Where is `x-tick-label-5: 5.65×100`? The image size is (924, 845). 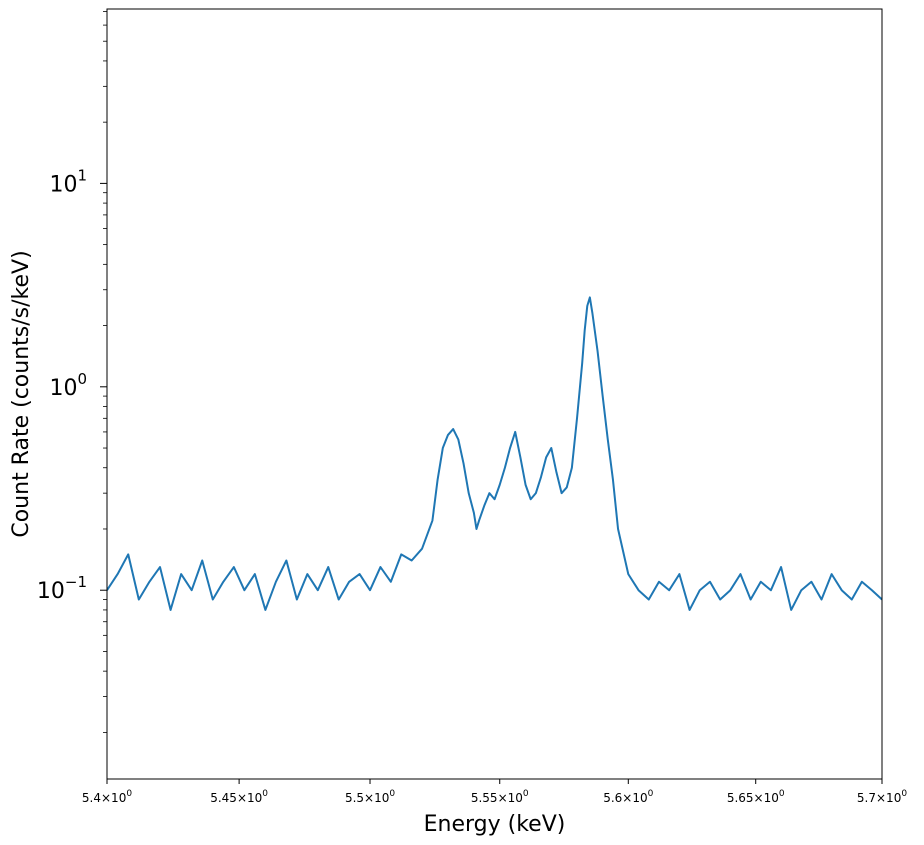
x-tick-label-5: 5.65×100 is located at coordinates (756, 797).